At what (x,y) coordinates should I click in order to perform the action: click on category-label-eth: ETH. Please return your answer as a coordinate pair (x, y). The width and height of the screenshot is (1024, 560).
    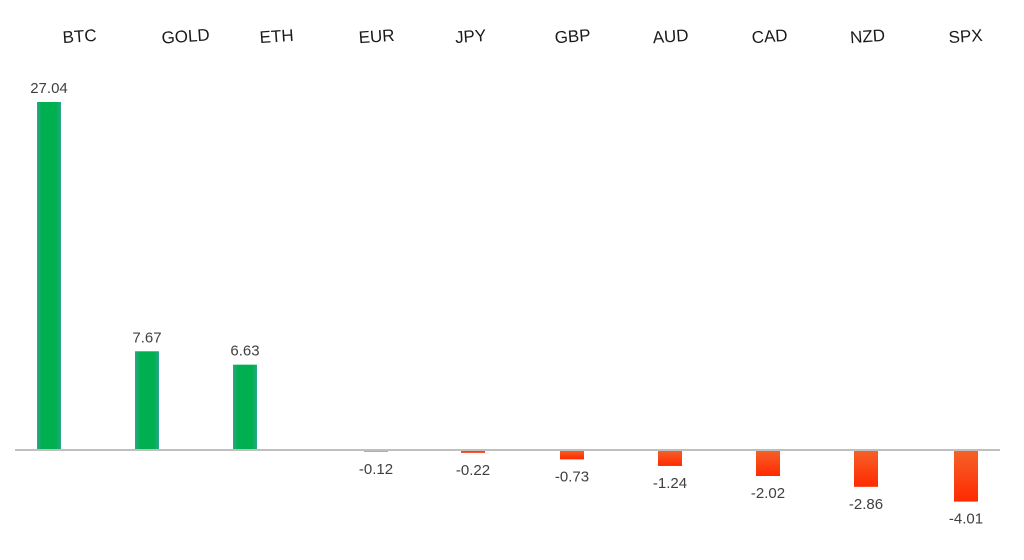
    Looking at the image, I should click on (276, 36).